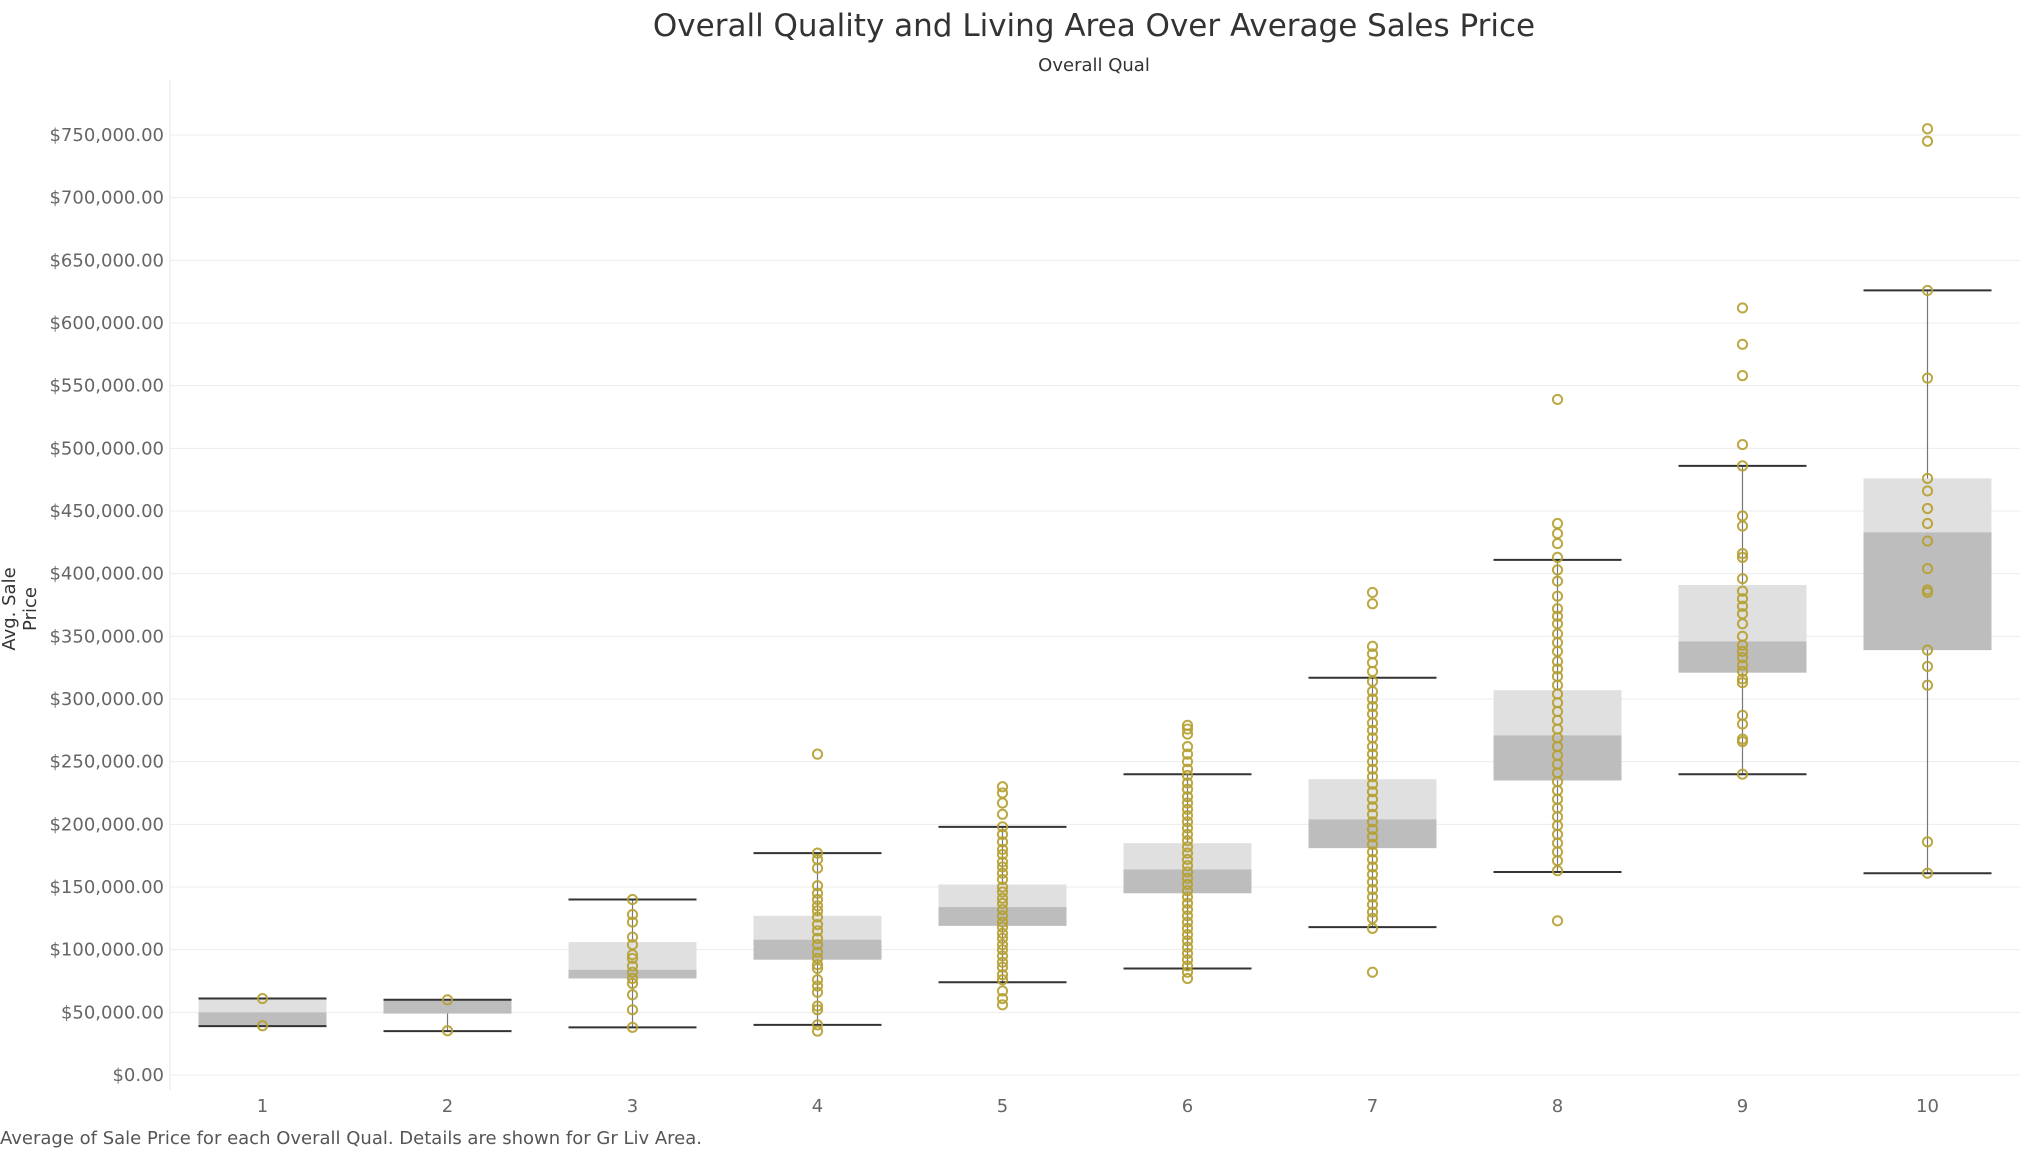 Image resolution: width=2020 pixels, height=1151 pixels. Describe the element at coordinates (1742, 1106) in the screenshot. I see `x-tick-label: 9` at that location.